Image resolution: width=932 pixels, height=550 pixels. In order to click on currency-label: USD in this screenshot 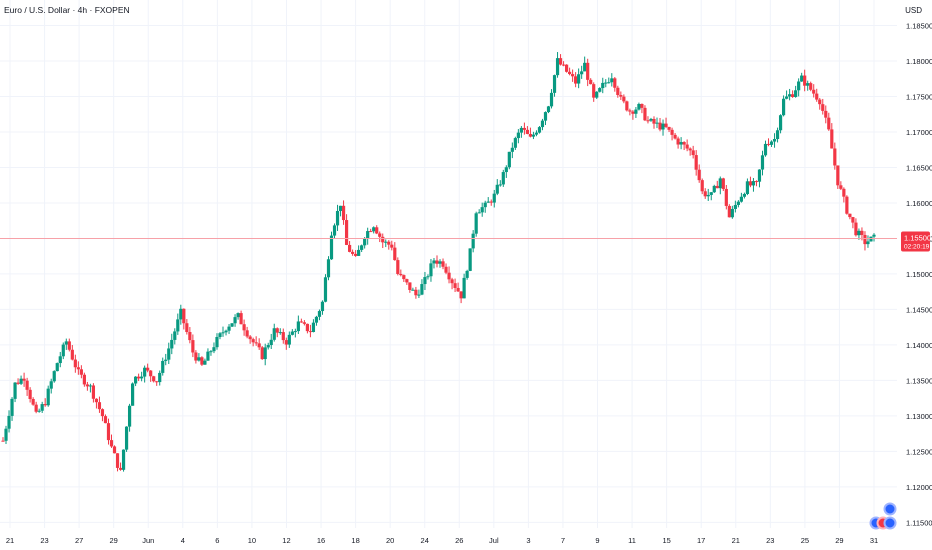, I will do `click(913, 10)`.